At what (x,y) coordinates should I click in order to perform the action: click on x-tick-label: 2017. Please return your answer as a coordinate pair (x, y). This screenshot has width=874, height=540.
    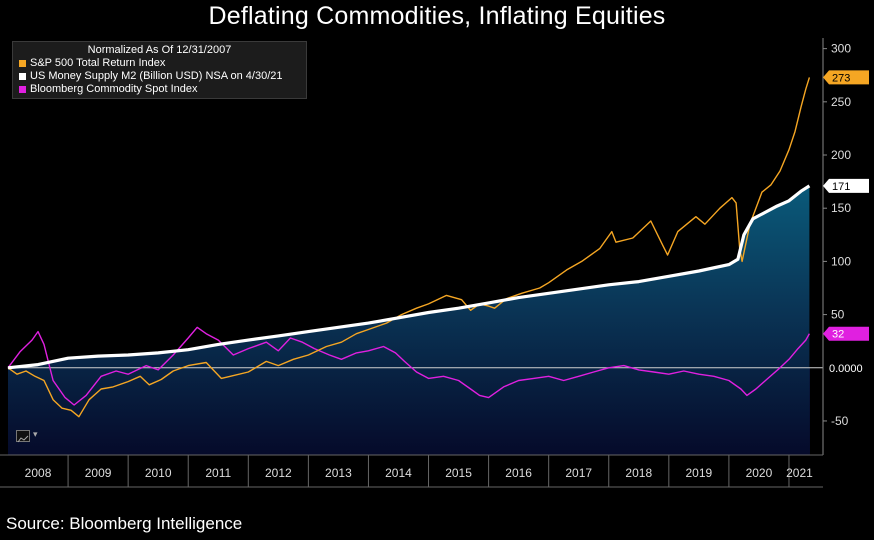
    Looking at the image, I should click on (578, 473).